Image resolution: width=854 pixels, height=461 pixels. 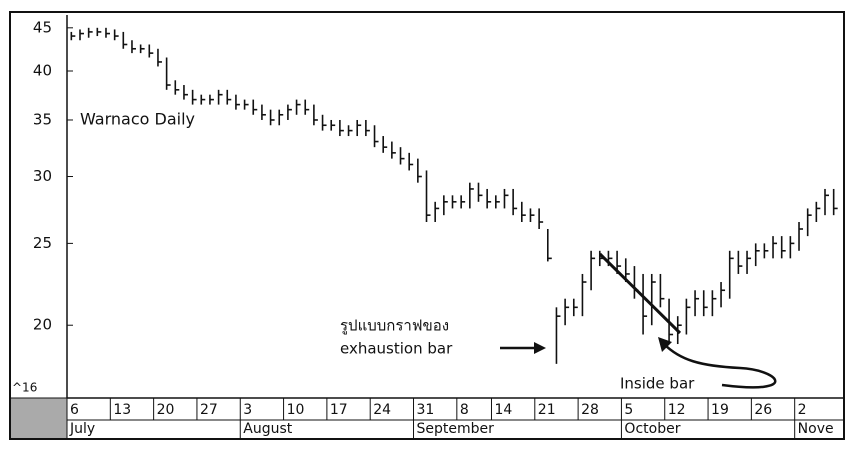 I want to click on y-tick-label: 40, so click(x=42, y=71).